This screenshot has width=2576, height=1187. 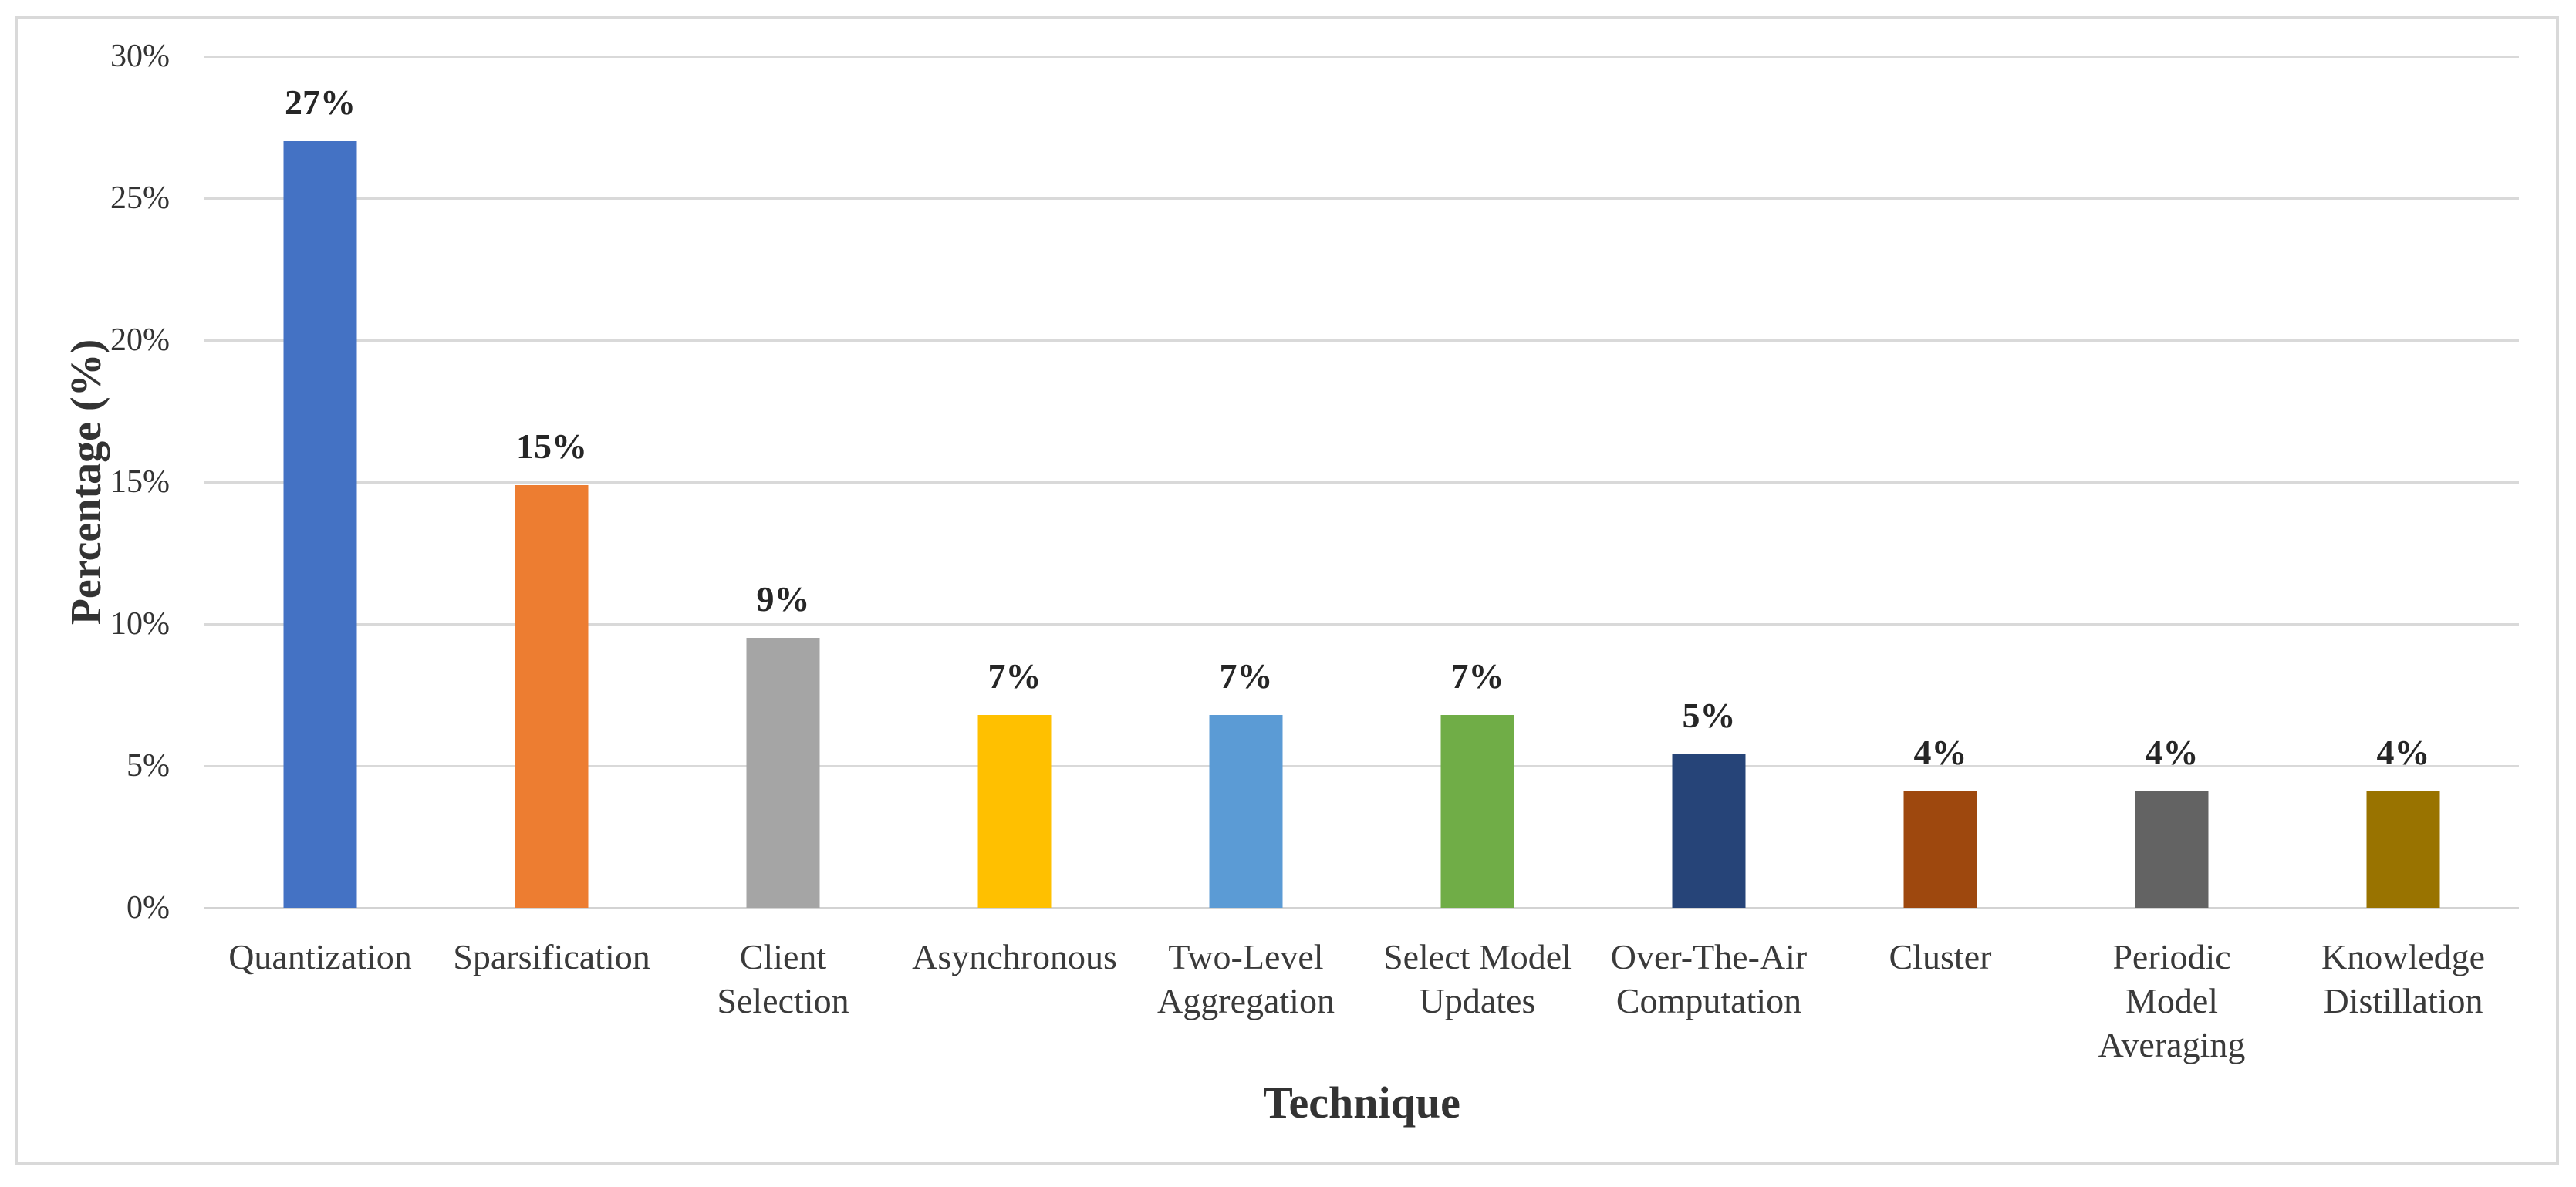 What do you see at coordinates (1709, 716) in the screenshot?
I see `bar-value-label: 5%` at bounding box center [1709, 716].